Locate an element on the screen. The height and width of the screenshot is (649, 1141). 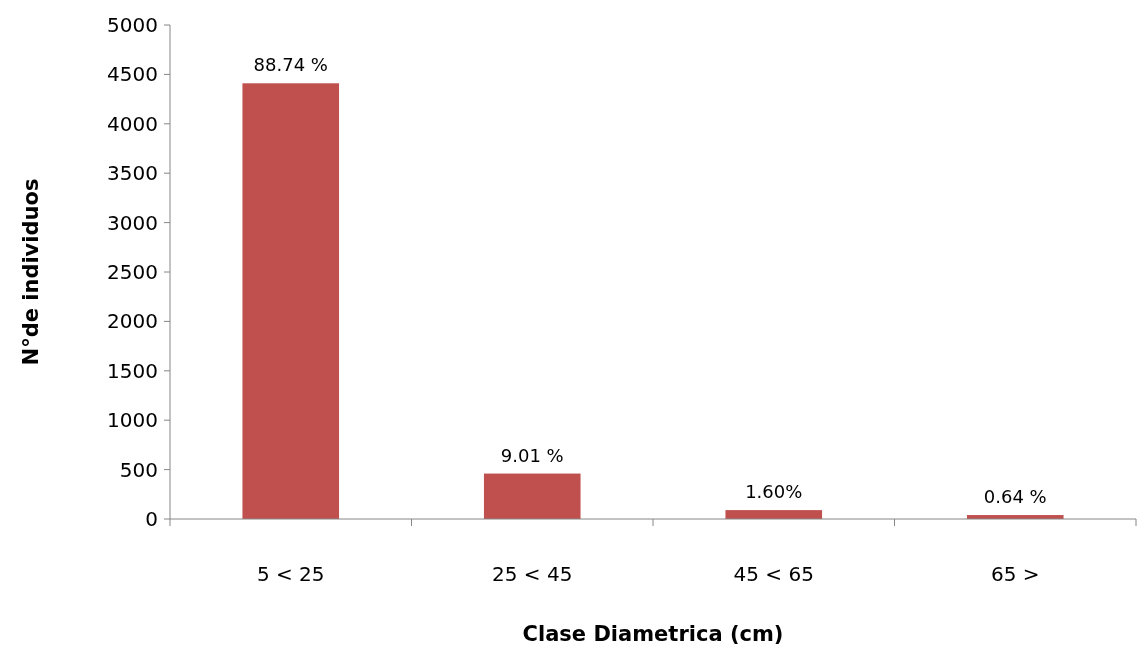
x-tick-label: 45 < 65 is located at coordinates (773, 574).